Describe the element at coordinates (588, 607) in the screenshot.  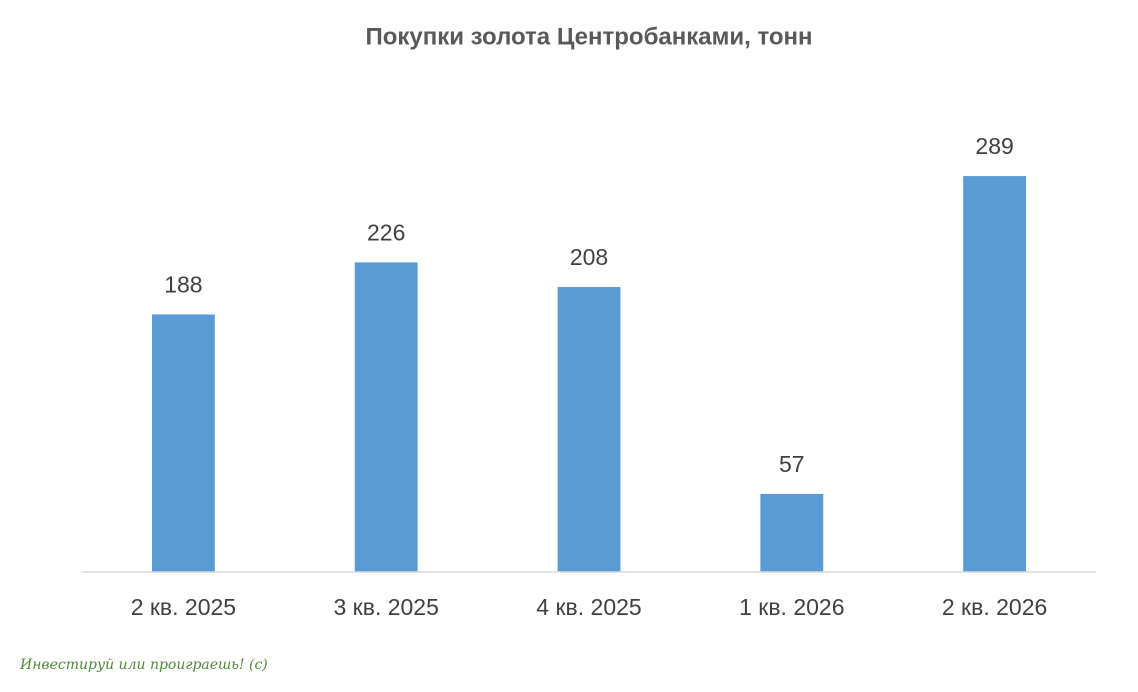
I see `x-tick-label: 4 кв. 2025` at that location.